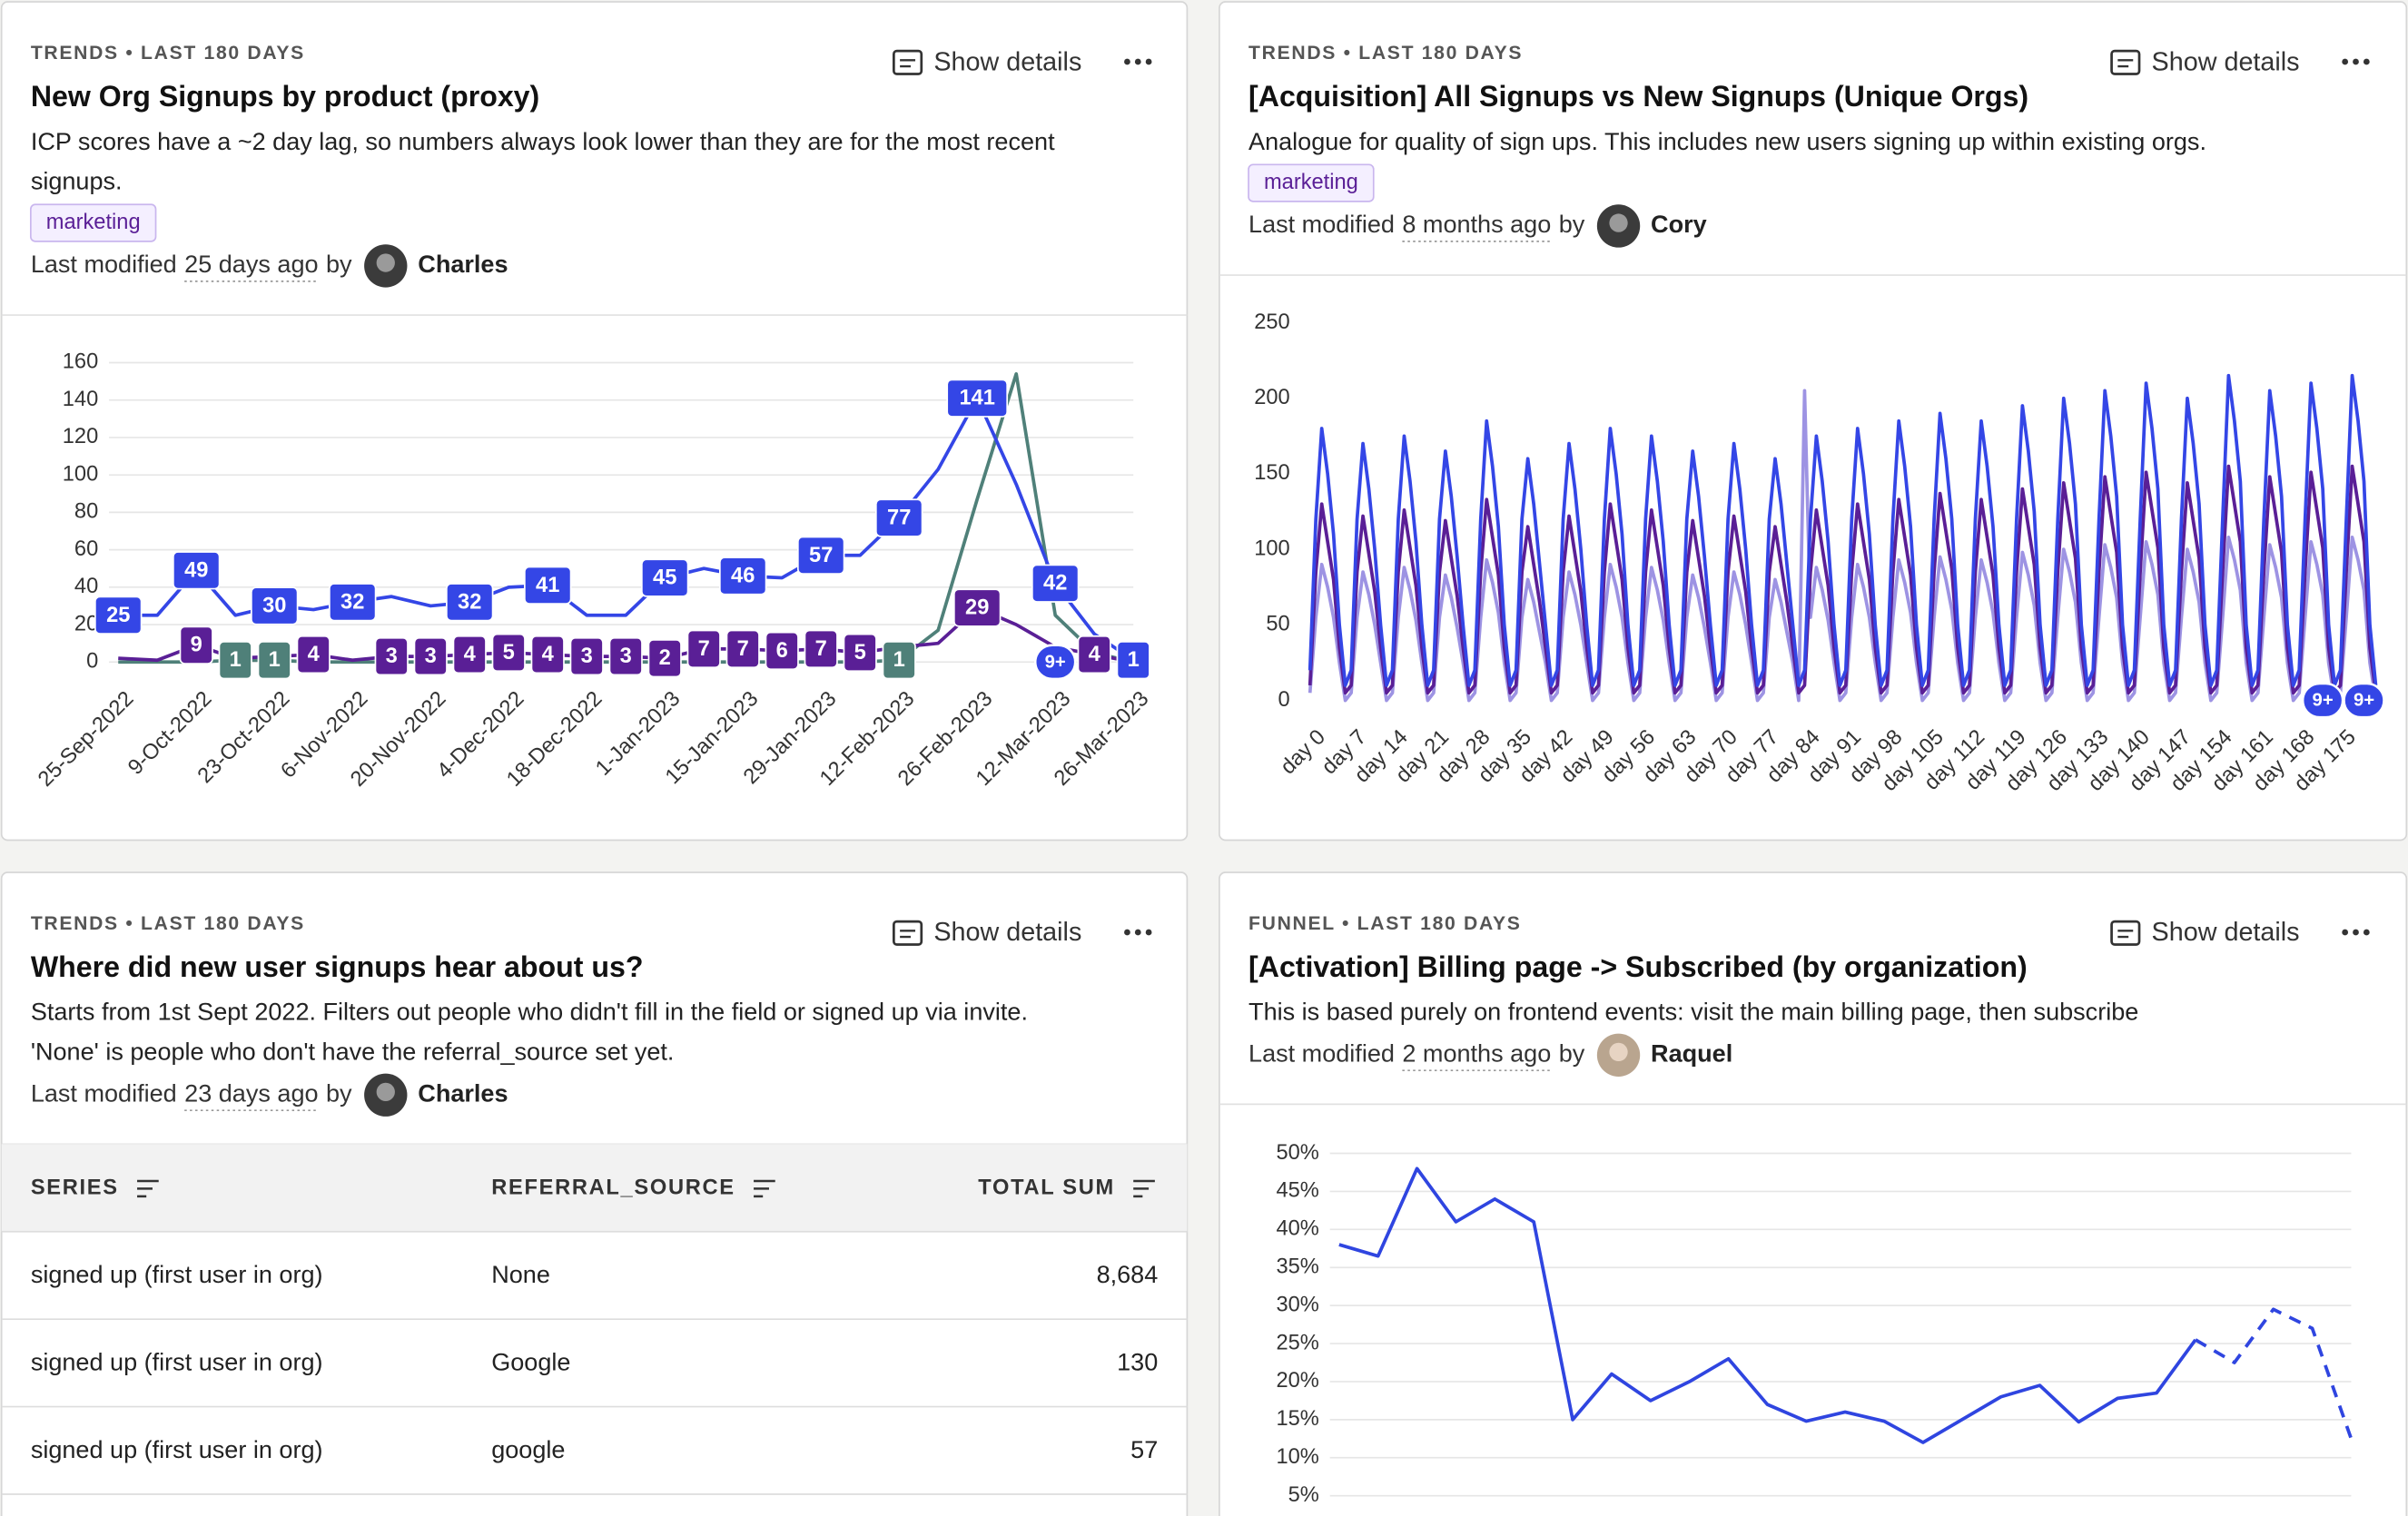  I want to click on tag-bg, so click(93, 223).